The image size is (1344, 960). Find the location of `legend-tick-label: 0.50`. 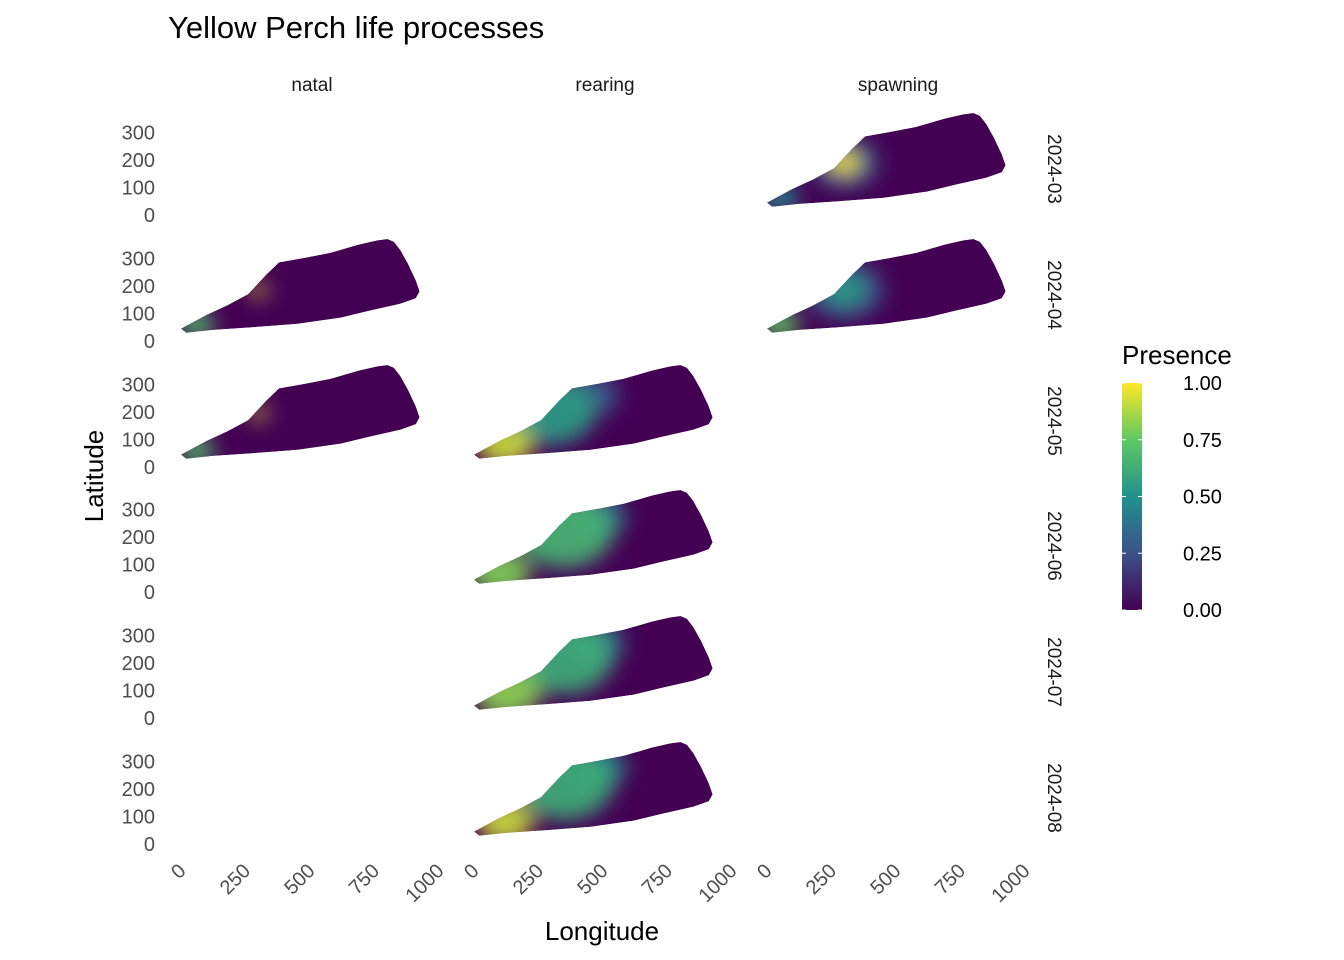

legend-tick-label: 0.50 is located at coordinates (1202, 498).